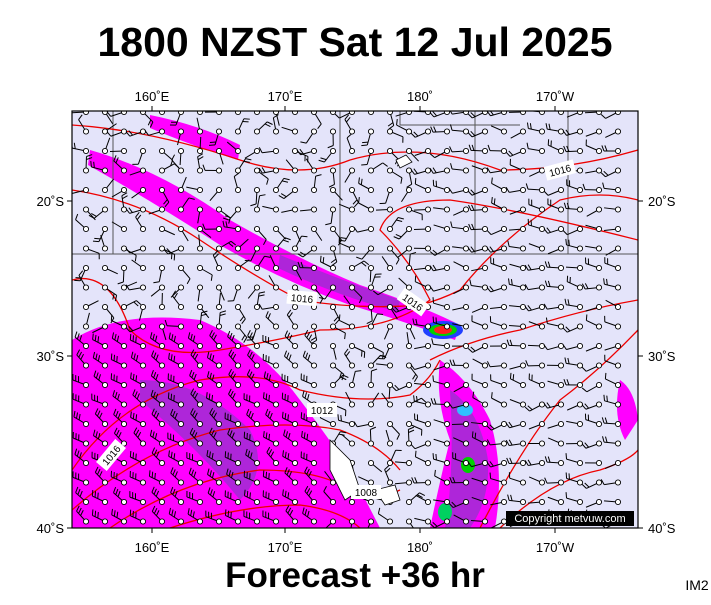  I want to click on lat-label: 40˚S, so click(51, 528).